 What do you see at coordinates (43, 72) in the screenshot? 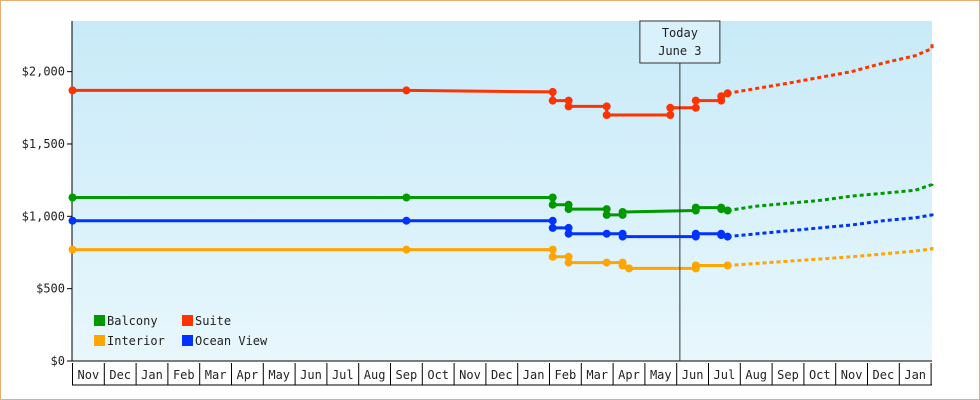
I see `y-tick-label: $2,000` at bounding box center [43, 72].